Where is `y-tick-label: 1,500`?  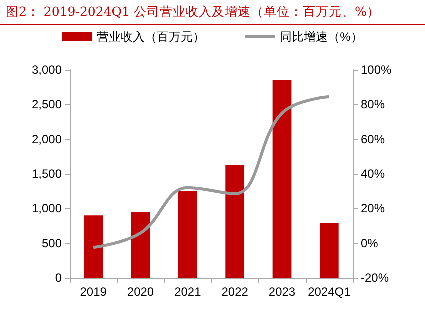 y-tick-label: 1,500 is located at coordinates (47, 174).